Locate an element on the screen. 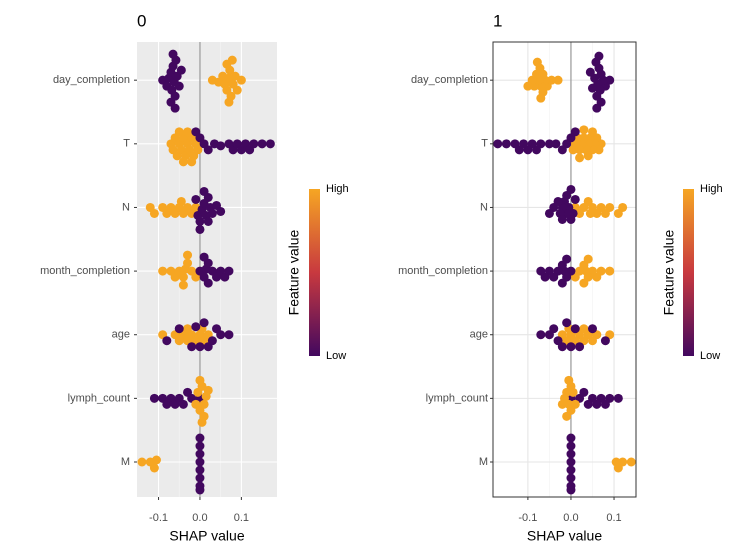 Image resolution: width=750 pixels, height=559 pixels. y-tick-label: M is located at coordinates (125, 462).